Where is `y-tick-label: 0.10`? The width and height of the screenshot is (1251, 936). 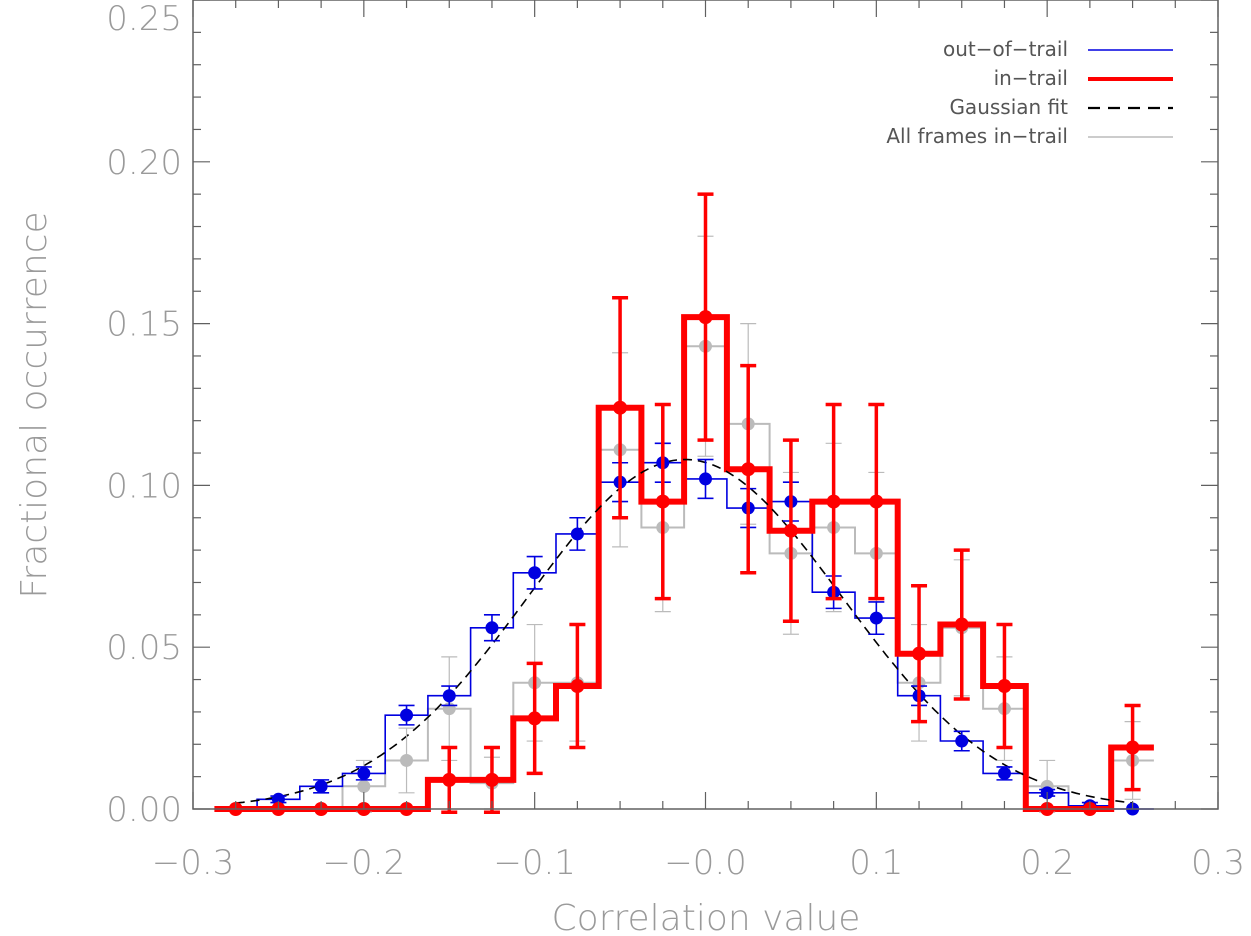 y-tick-label: 0.10 is located at coordinates (144, 486).